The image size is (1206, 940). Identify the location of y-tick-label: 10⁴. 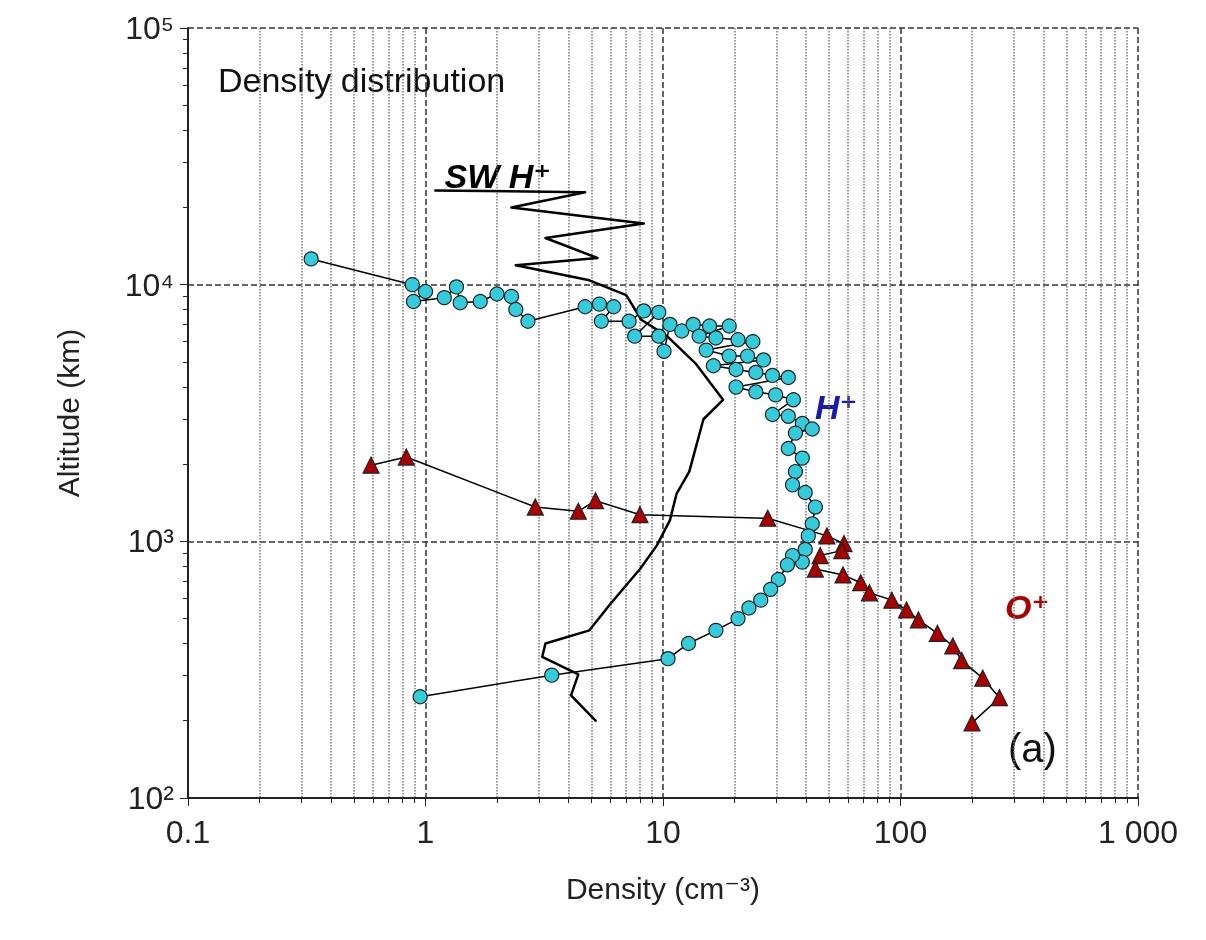
(149, 284).